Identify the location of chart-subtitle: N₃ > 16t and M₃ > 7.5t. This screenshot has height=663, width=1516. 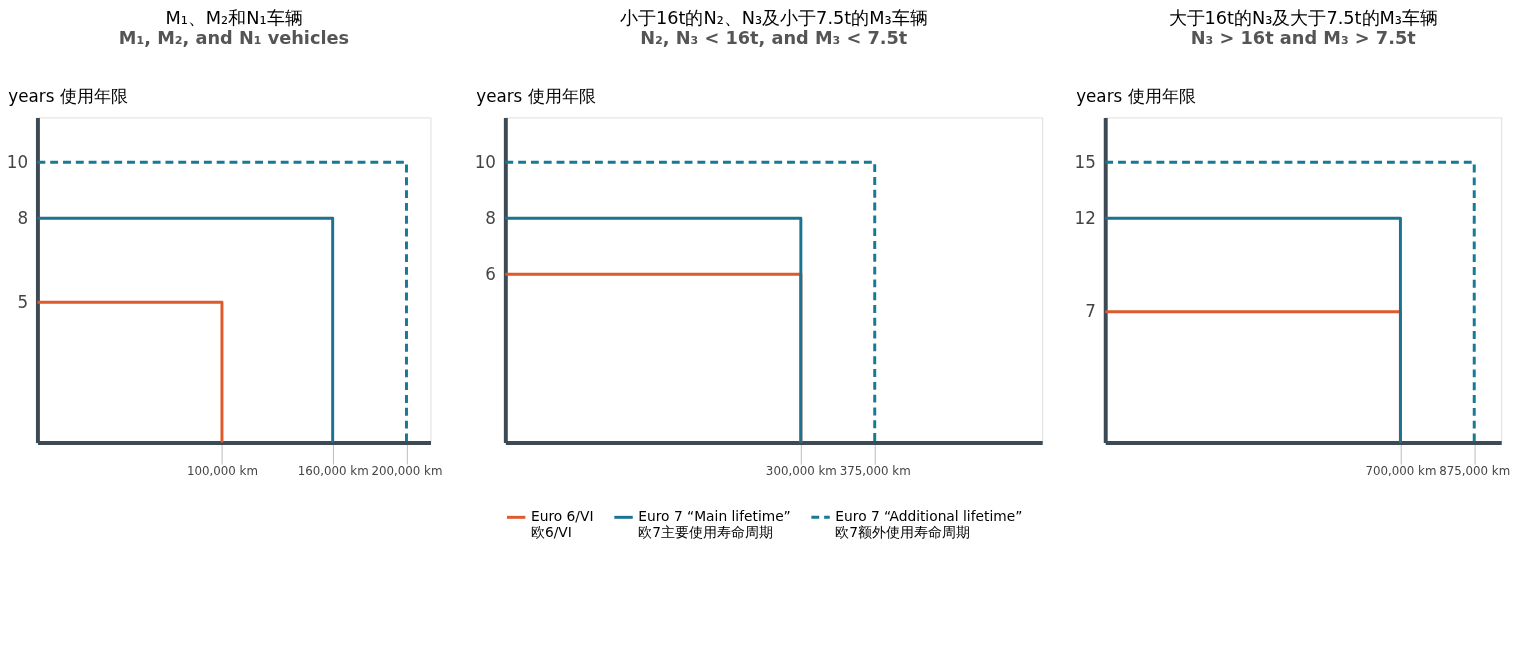
(1303, 38).